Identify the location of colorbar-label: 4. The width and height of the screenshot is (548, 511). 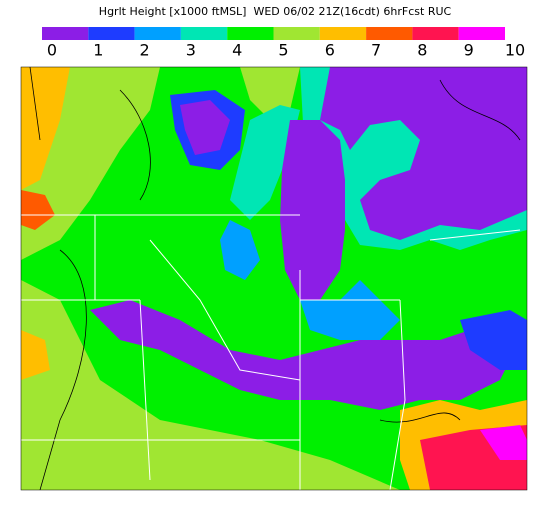
(237, 50).